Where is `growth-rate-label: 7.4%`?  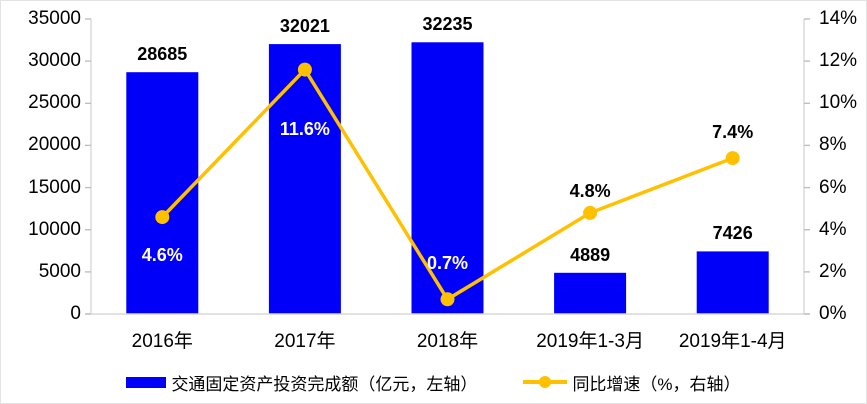 growth-rate-label: 7.4% is located at coordinates (733, 132).